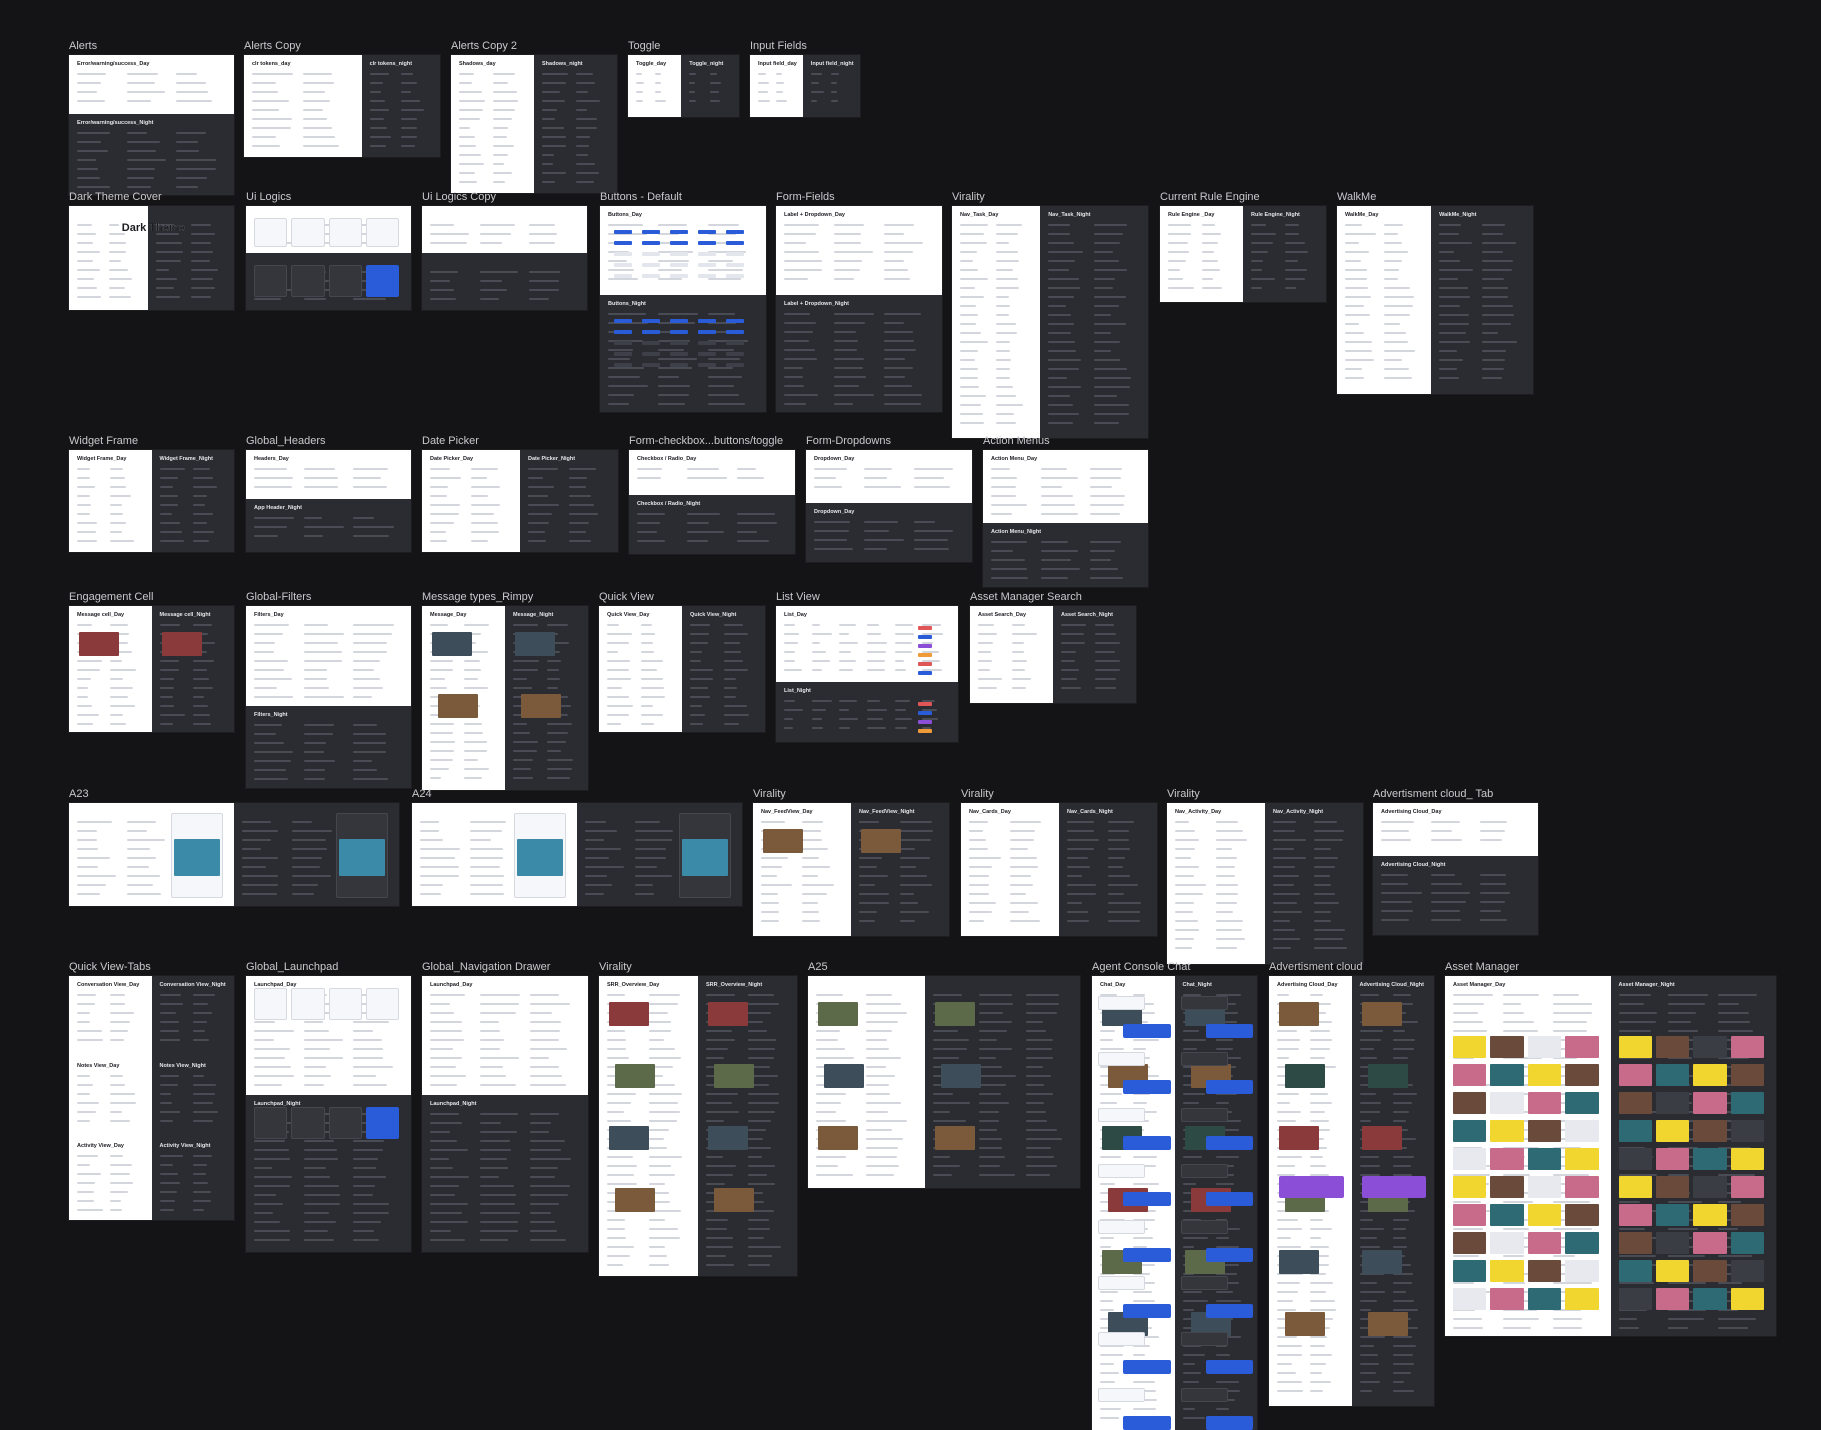  I want to click on frame-global-nav-drawer: Launchpad_Day Launchpad_Night, so click(505, 1114).